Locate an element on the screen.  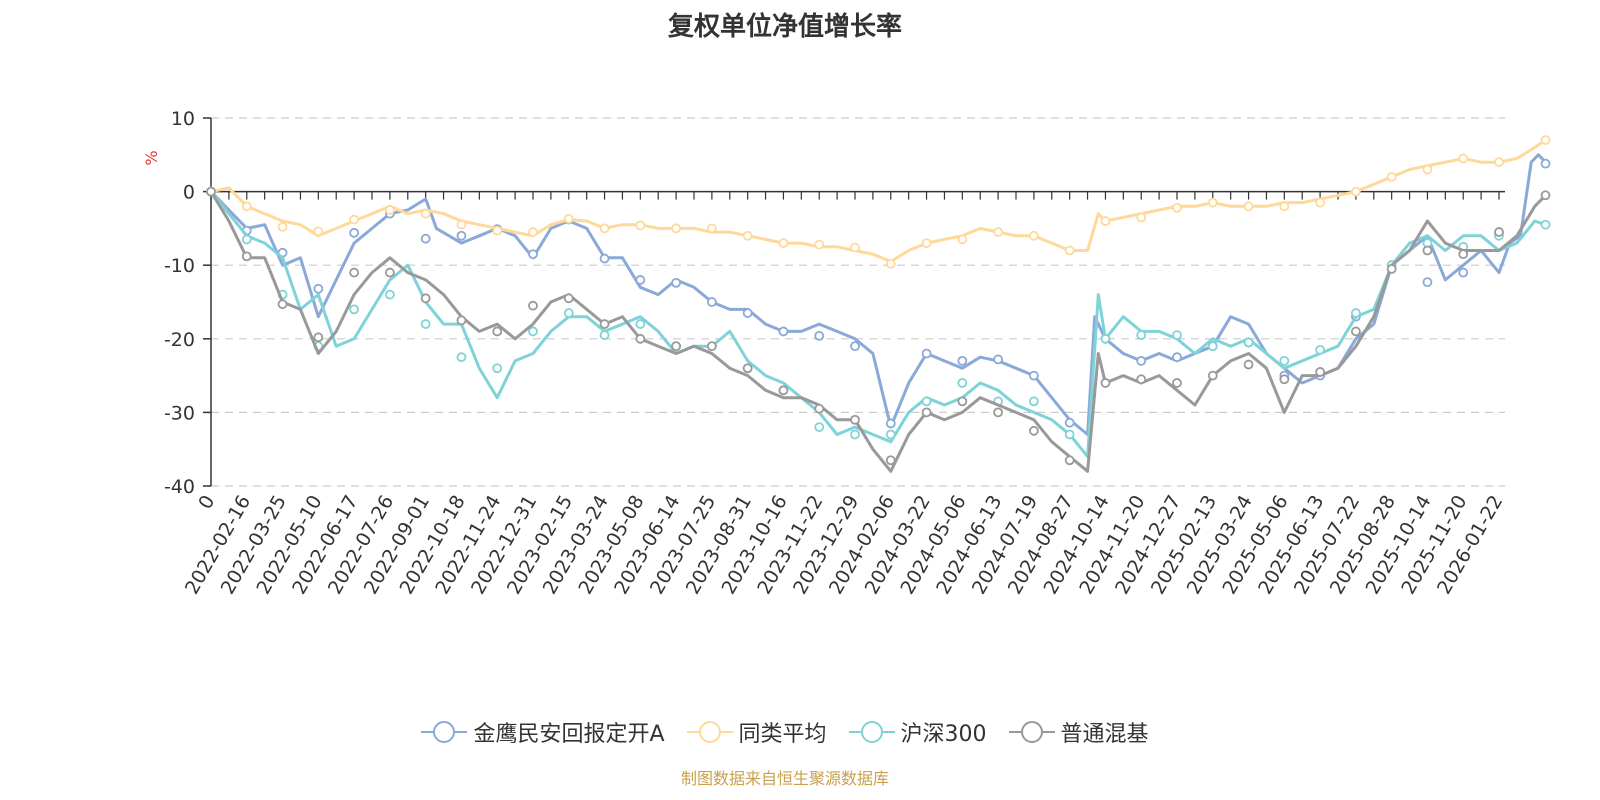
legend-item-mixed-fund: 普通混基 is located at coordinates (1078, 732).